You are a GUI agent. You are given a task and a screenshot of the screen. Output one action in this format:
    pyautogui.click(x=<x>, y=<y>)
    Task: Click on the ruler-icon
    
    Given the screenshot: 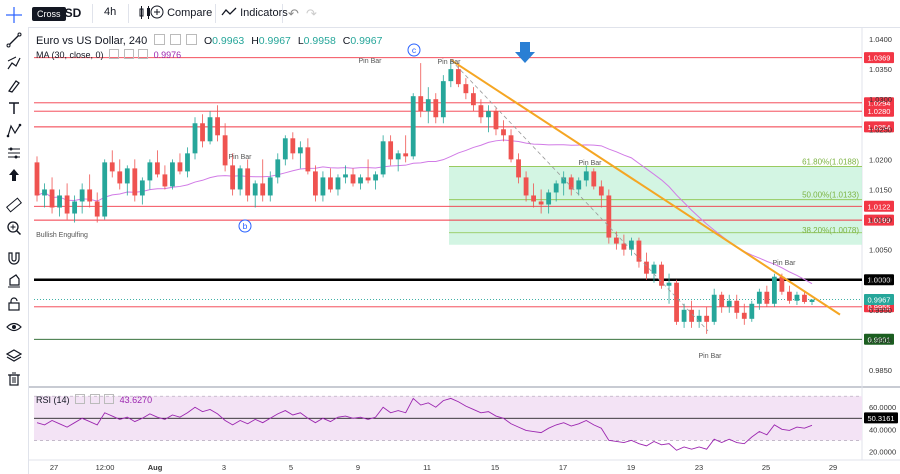 What is the action you would take?
    pyautogui.click(x=14, y=205)
    